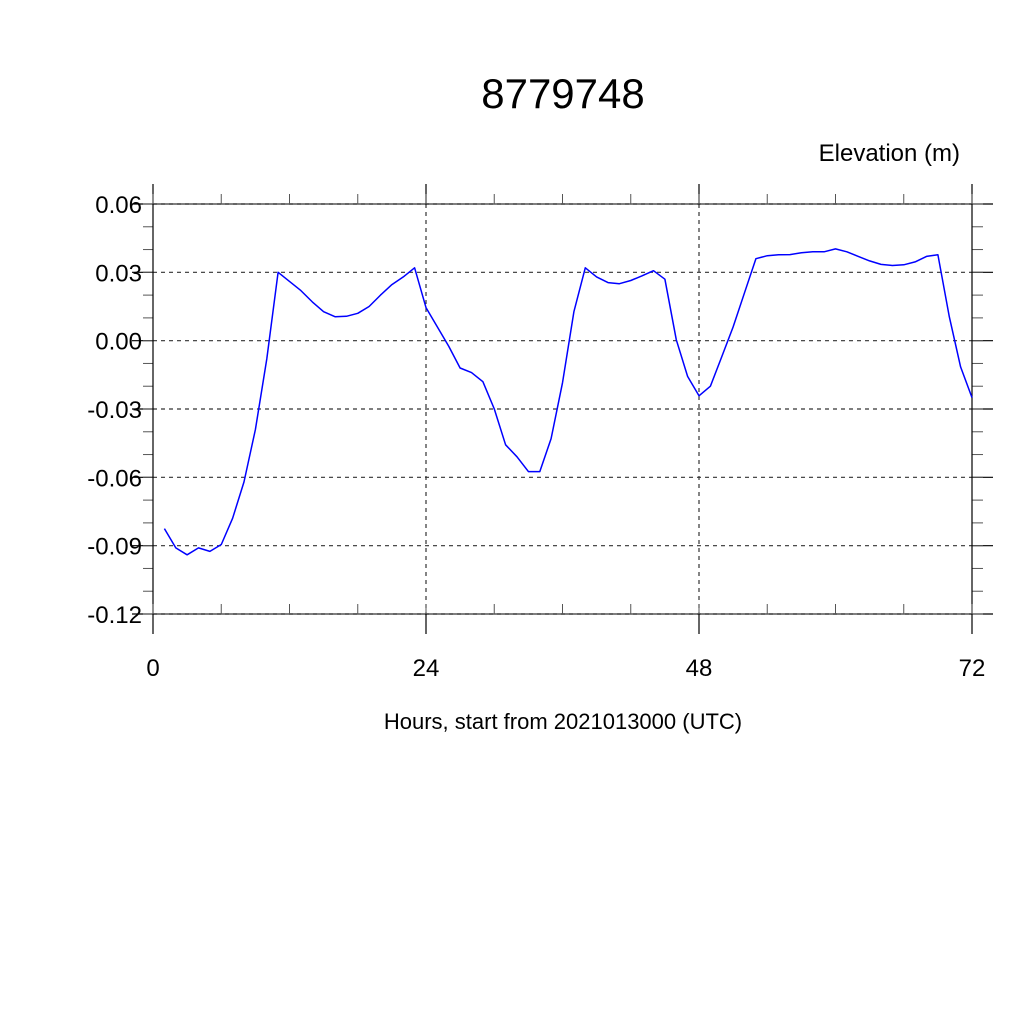  I want to click on y-tick-label: 0.00, so click(118, 342).